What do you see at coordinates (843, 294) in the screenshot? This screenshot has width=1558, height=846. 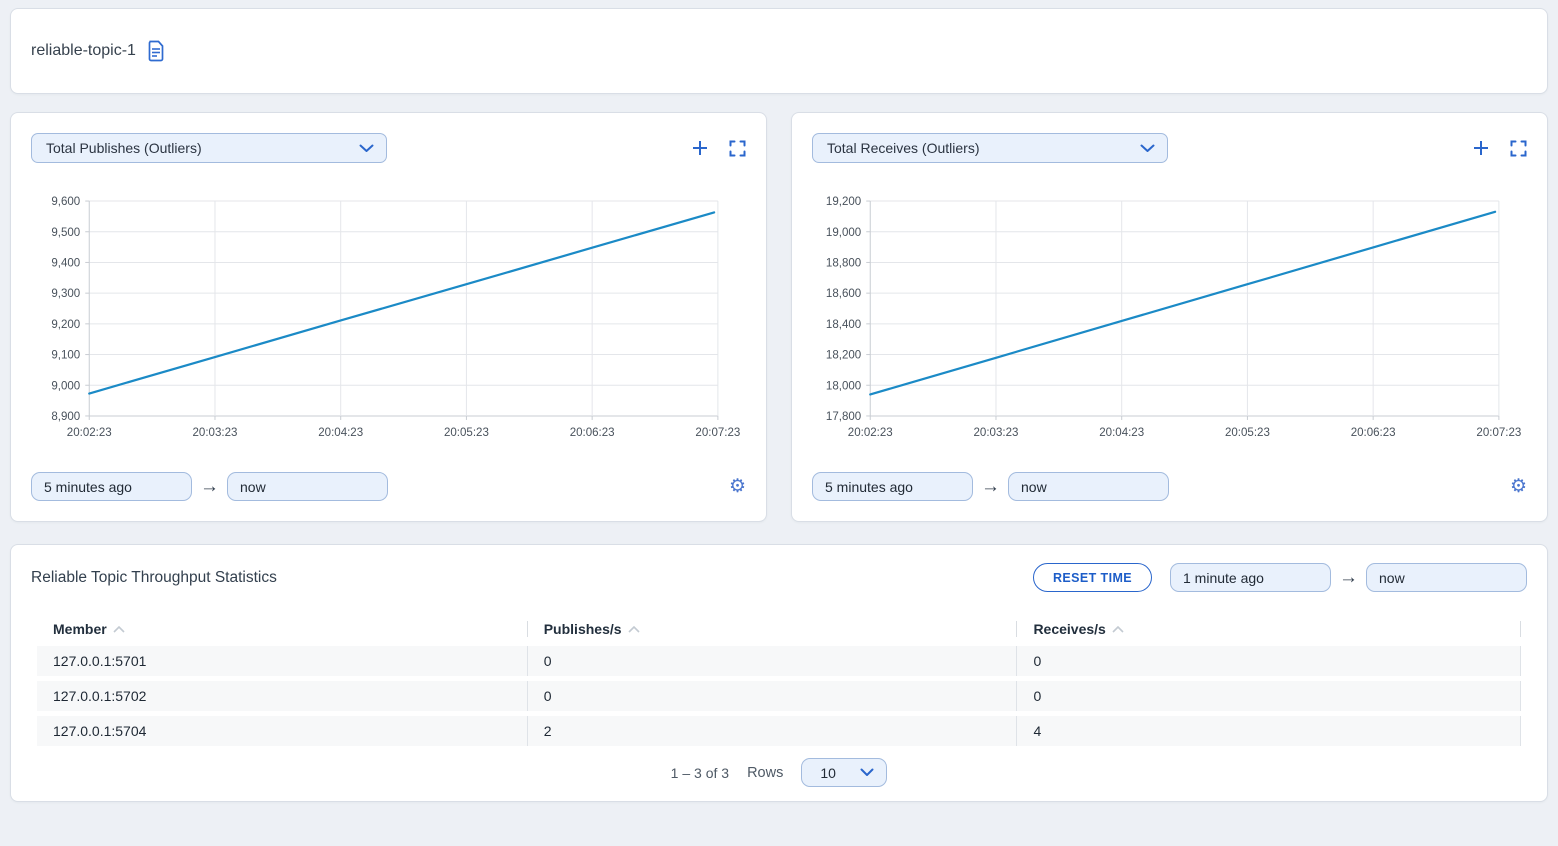 I see `svg-text: 18,600` at bounding box center [843, 294].